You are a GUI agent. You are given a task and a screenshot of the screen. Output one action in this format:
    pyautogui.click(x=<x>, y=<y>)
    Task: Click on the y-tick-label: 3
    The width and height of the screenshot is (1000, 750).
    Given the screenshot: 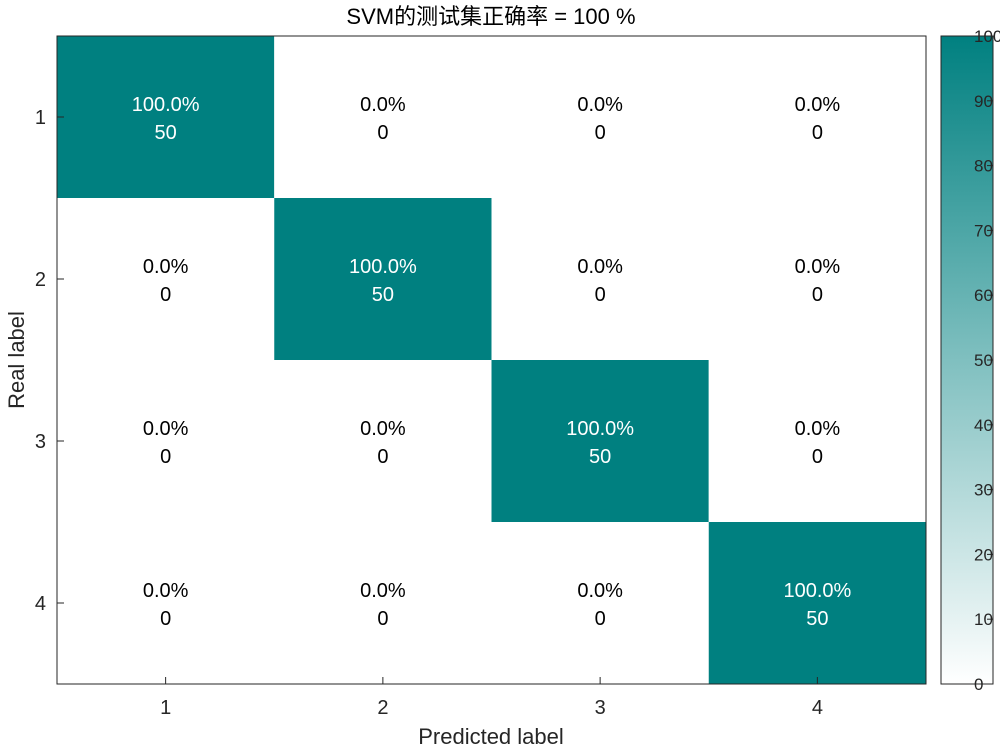 What is the action you would take?
    pyautogui.click(x=40, y=442)
    